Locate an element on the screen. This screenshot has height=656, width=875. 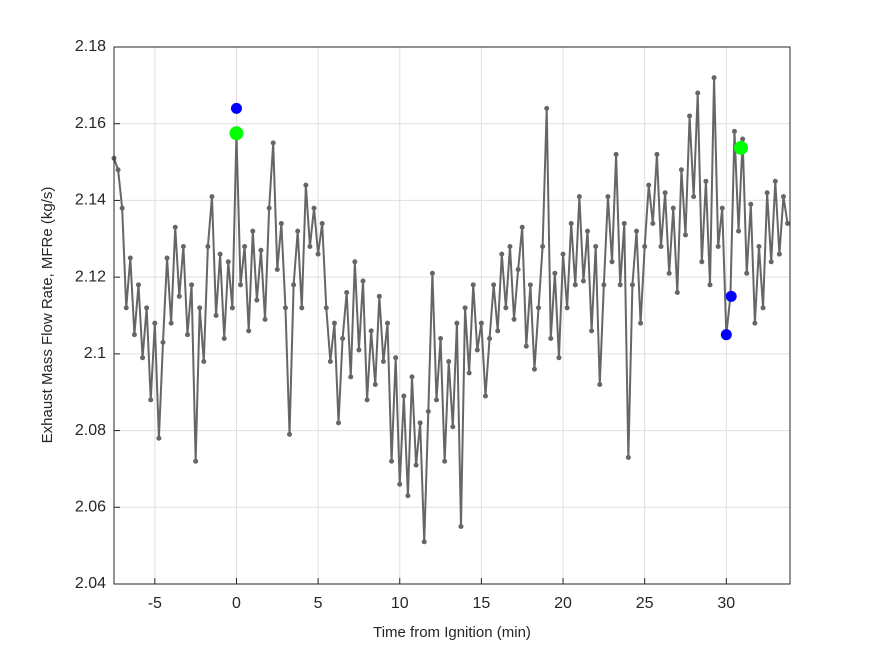
x-tick-label: 20 is located at coordinates (563, 603).